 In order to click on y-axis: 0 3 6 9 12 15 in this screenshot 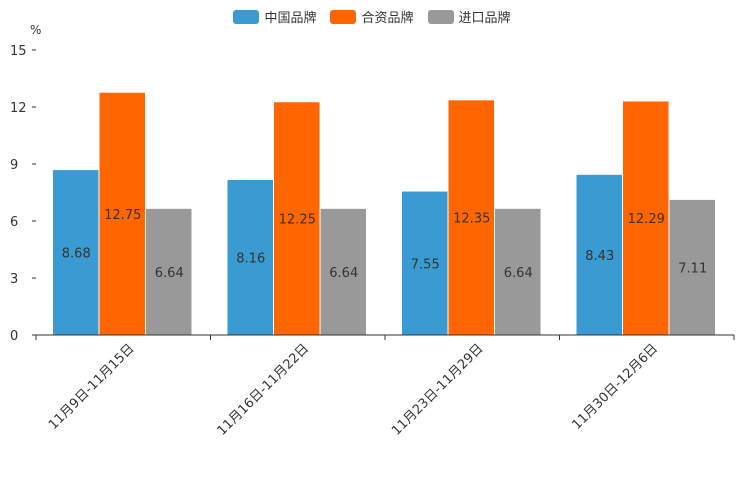, I will do `click(23, 194)`.